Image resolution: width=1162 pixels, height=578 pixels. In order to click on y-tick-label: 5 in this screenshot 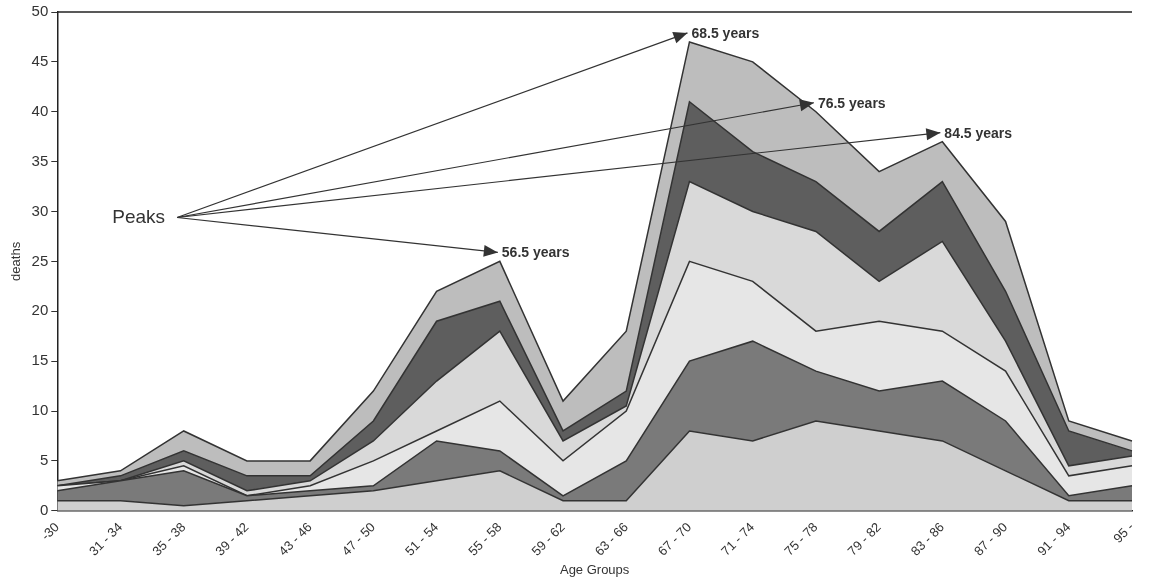, I will do `click(44, 460)`.